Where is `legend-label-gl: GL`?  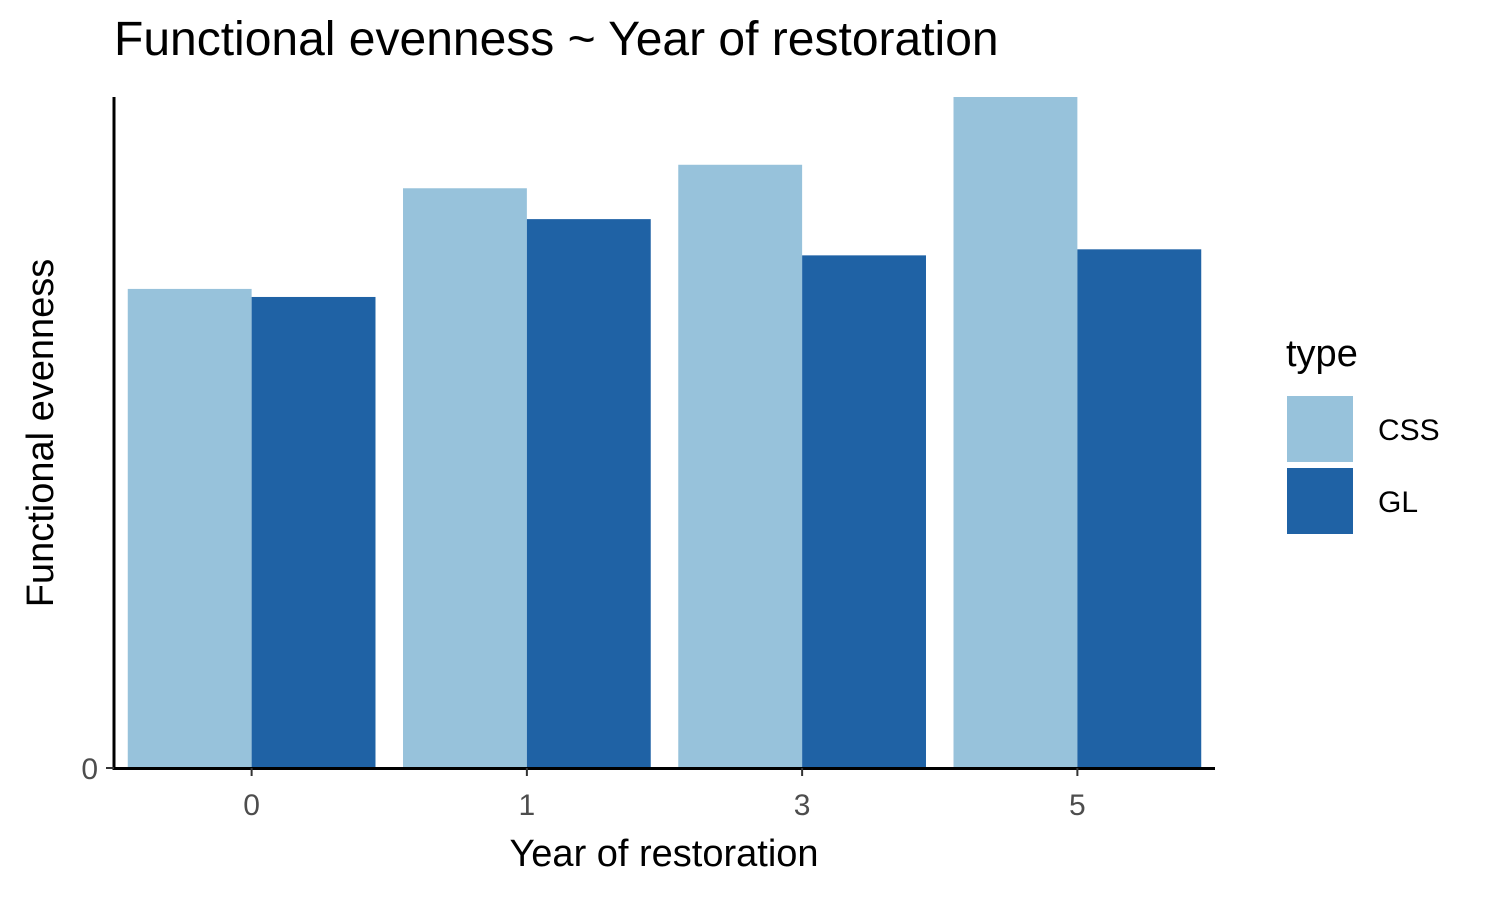
legend-label-gl: GL is located at coordinates (1398, 502).